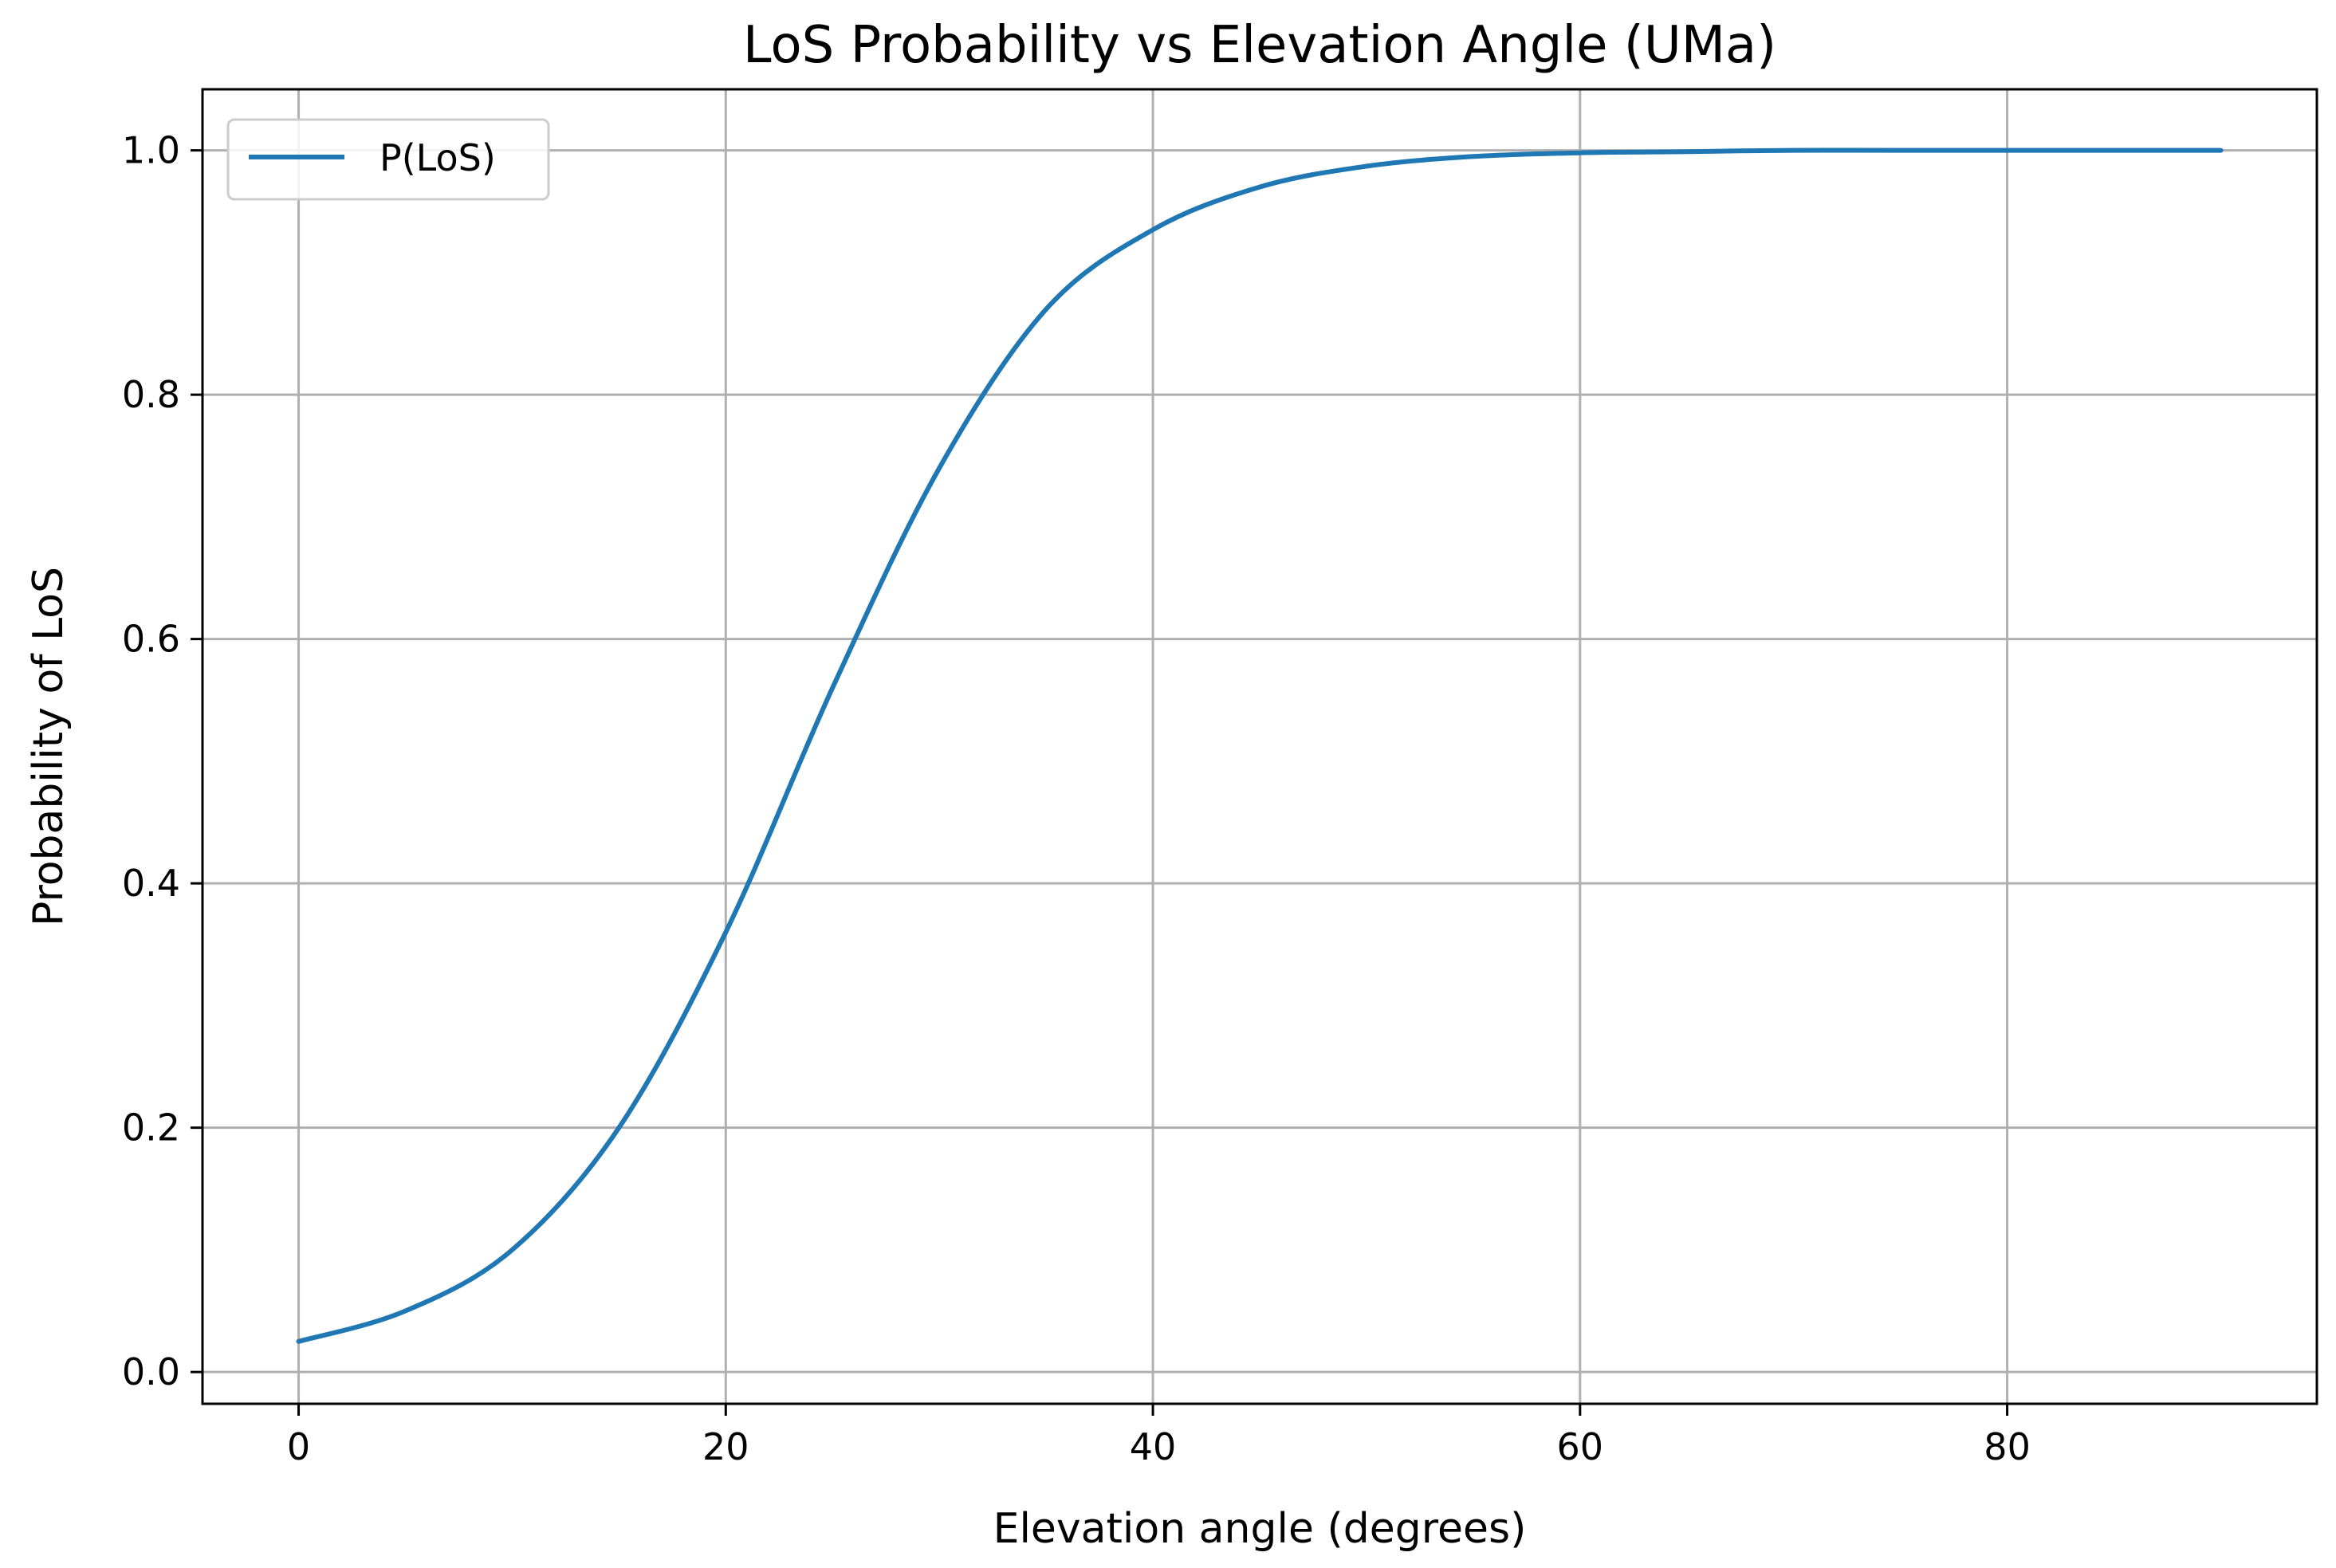 This screenshot has height=1568, width=2336. I want to click on legend-box, so click(388, 159).